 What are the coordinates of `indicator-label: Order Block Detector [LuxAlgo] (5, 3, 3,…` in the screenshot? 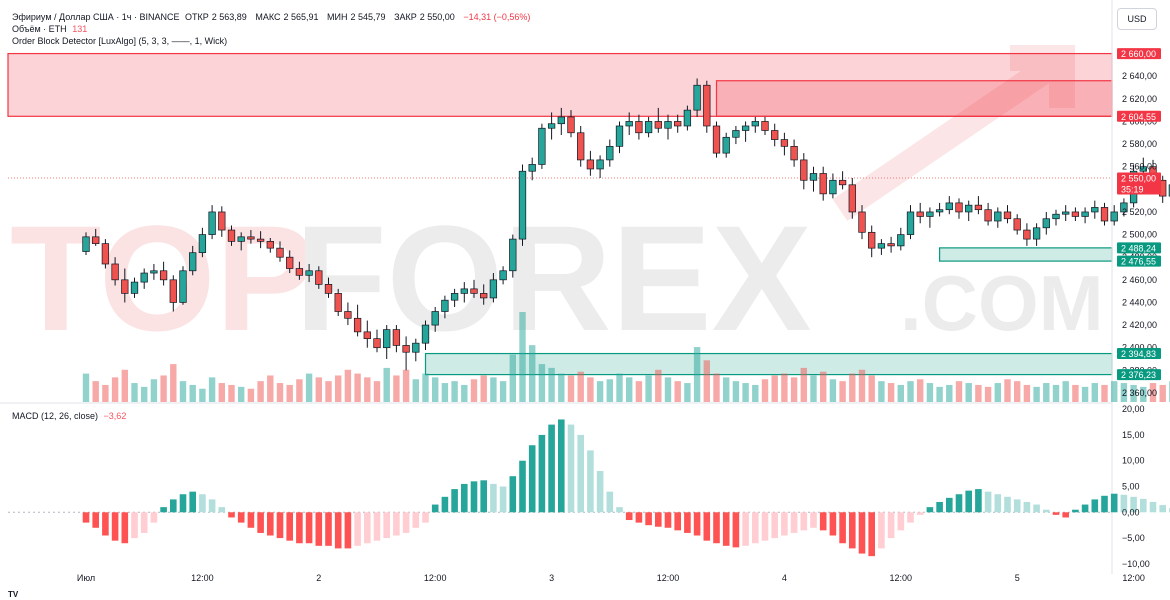 It's located at (120, 41).